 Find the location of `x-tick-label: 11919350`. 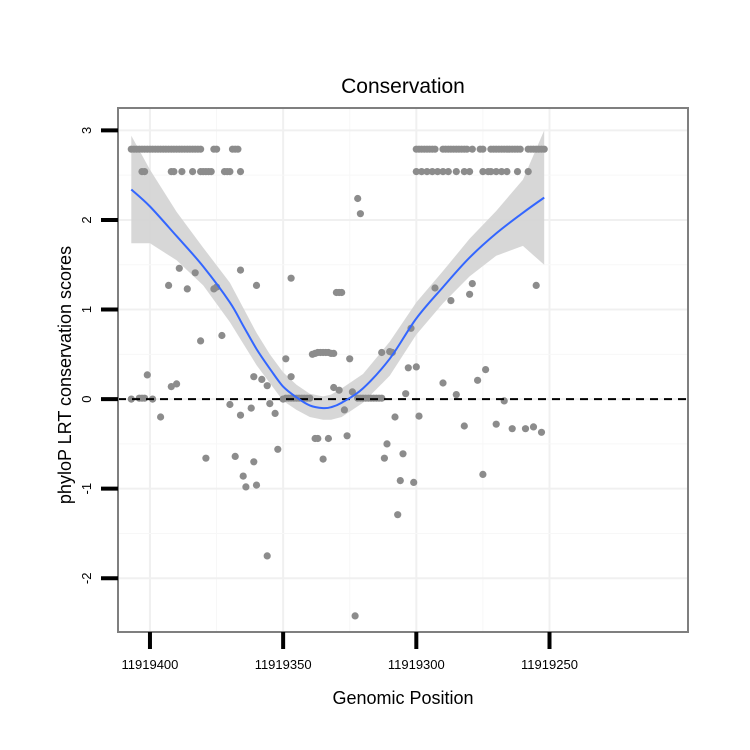

x-tick-label: 11919350 is located at coordinates (283, 664).